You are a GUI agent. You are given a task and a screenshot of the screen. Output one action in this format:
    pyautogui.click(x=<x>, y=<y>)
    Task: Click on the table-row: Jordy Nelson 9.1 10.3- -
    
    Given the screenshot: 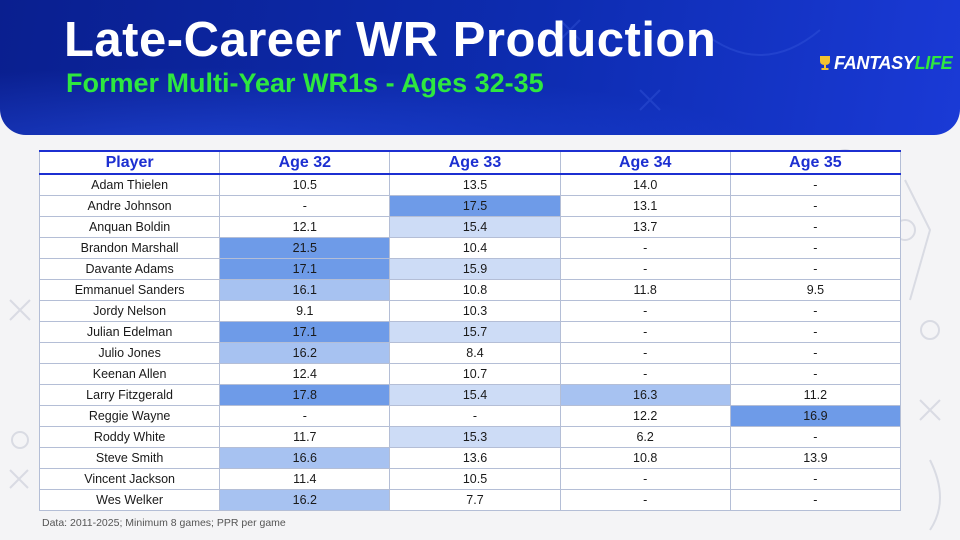 What is the action you would take?
    pyautogui.click(x=470, y=311)
    